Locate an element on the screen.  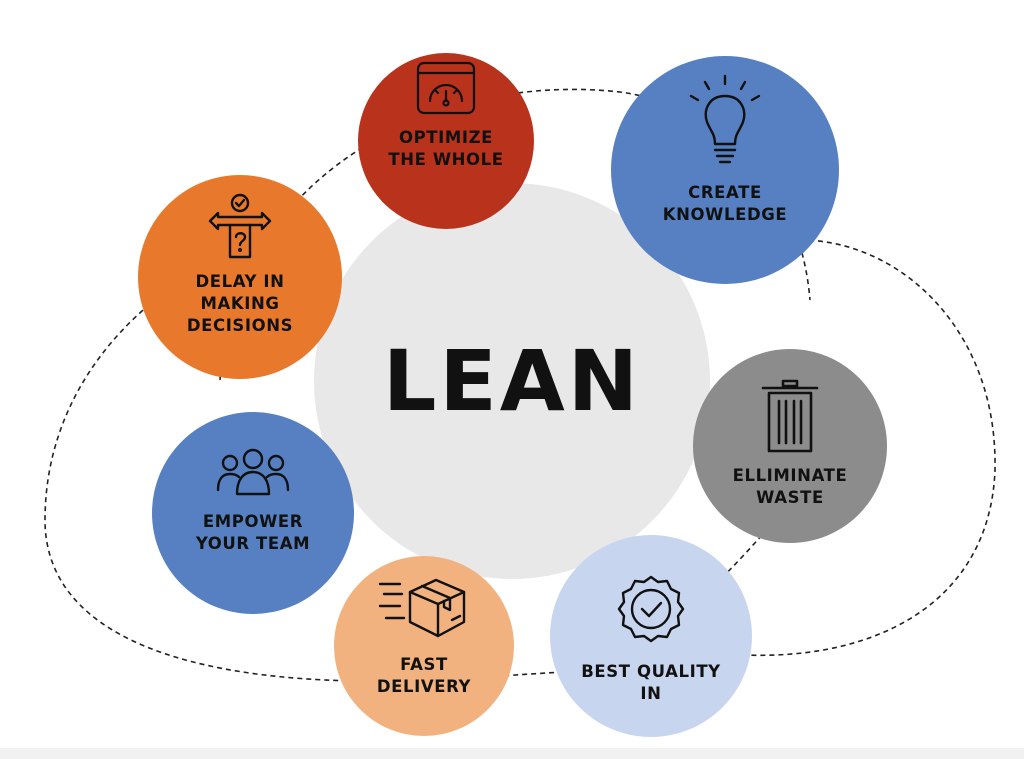
label-create-knowledge: CREATE KNOWLEDGE is located at coordinates (725, 203).